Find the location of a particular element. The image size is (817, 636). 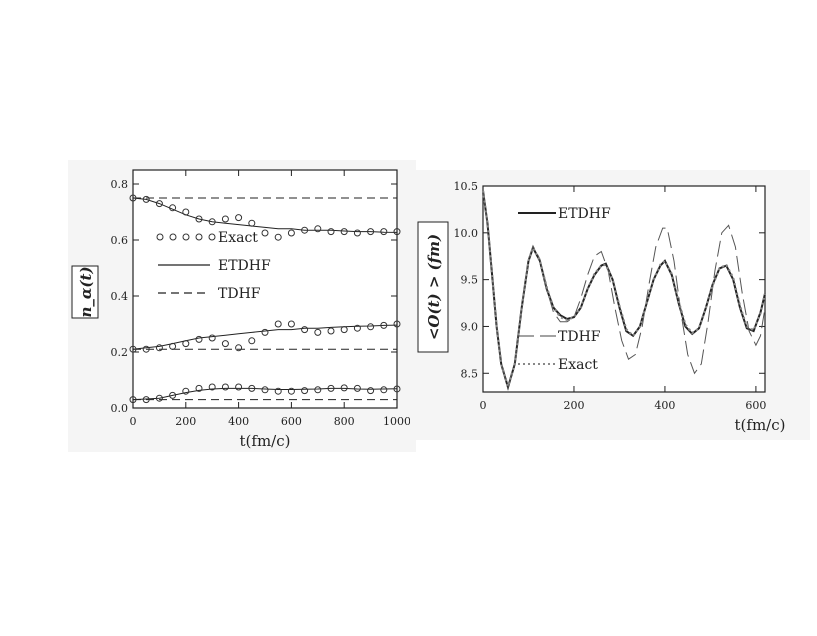

legend-etdhf-label: ETDHF is located at coordinates (244, 266).